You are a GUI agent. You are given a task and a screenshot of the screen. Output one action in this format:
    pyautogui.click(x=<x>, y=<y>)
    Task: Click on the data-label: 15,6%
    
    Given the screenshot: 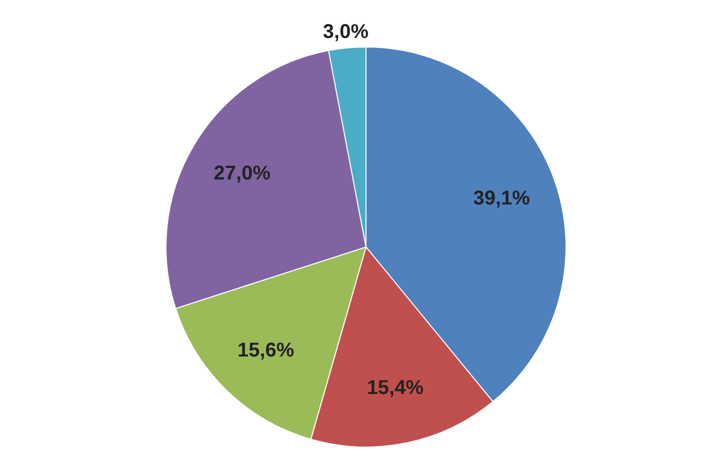 What is the action you would take?
    pyautogui.click(x=266, y=350)
    